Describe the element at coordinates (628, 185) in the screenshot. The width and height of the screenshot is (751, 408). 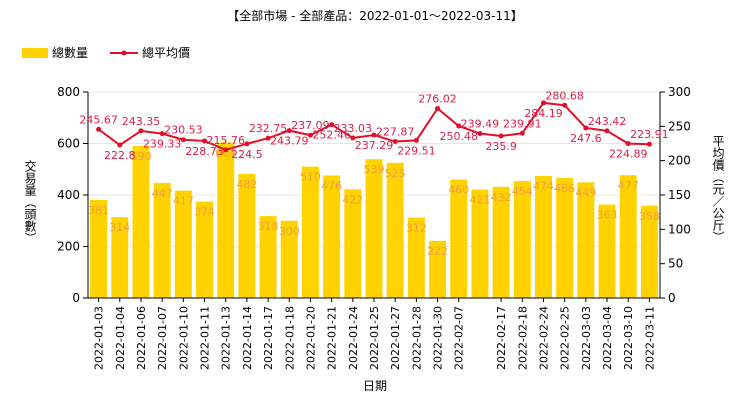
I see `bar-value-label: 477` at that location.